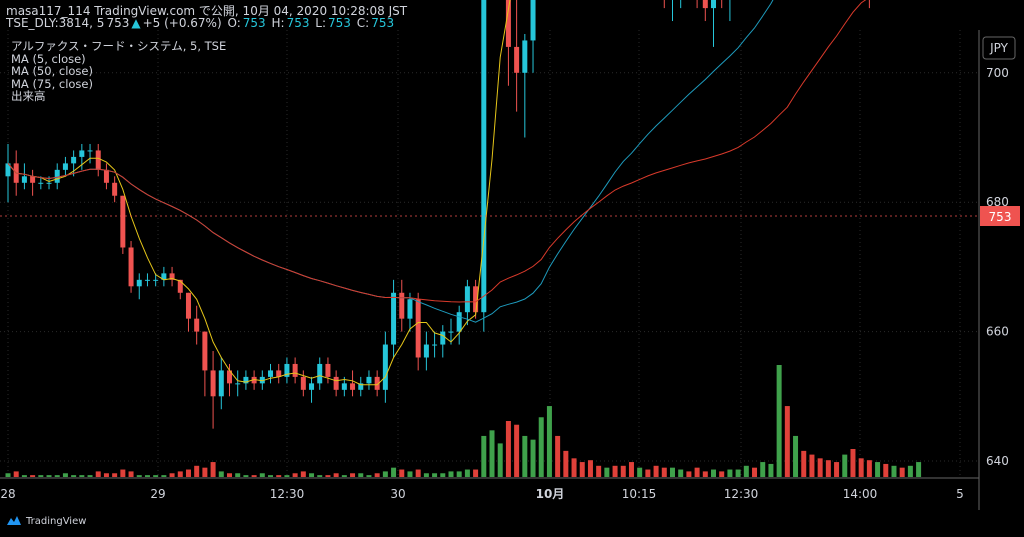  What do you see at coordinates (383, 23) in the screenshot?
I see `close-value: 753` at bounding box center [383, 23].